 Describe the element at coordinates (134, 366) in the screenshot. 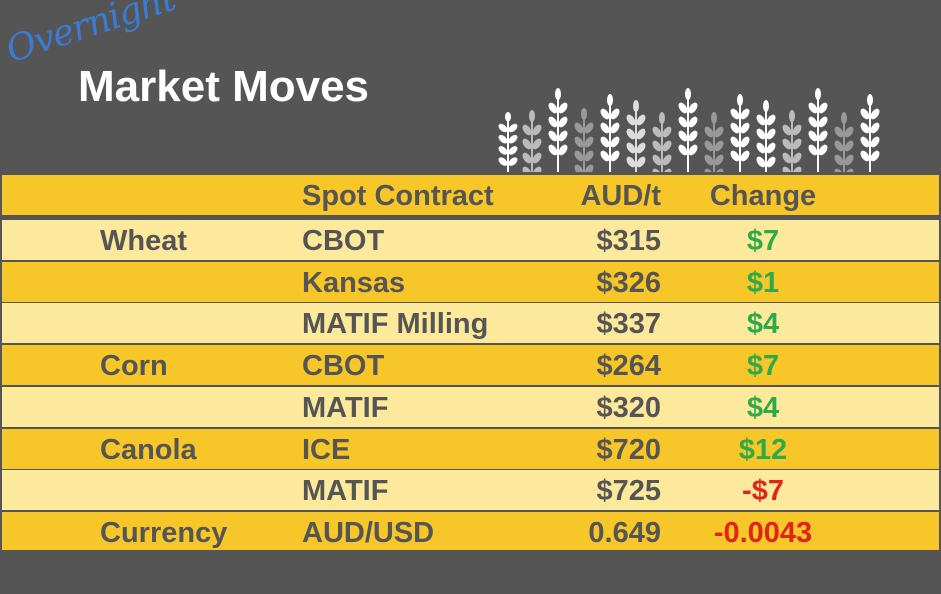

I see `commodity: Corn` at that location.